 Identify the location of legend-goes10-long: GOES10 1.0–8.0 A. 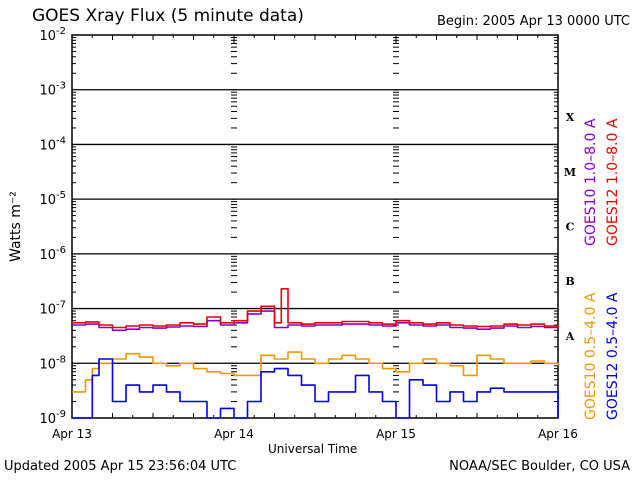
(591, 182).